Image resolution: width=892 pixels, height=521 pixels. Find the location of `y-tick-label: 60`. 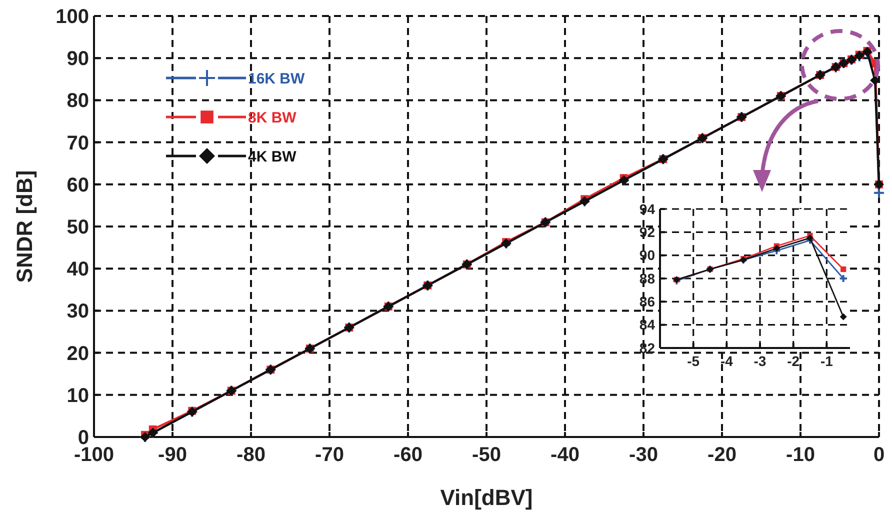

y-tick-label: 60 is located at coordinates (77, 185).